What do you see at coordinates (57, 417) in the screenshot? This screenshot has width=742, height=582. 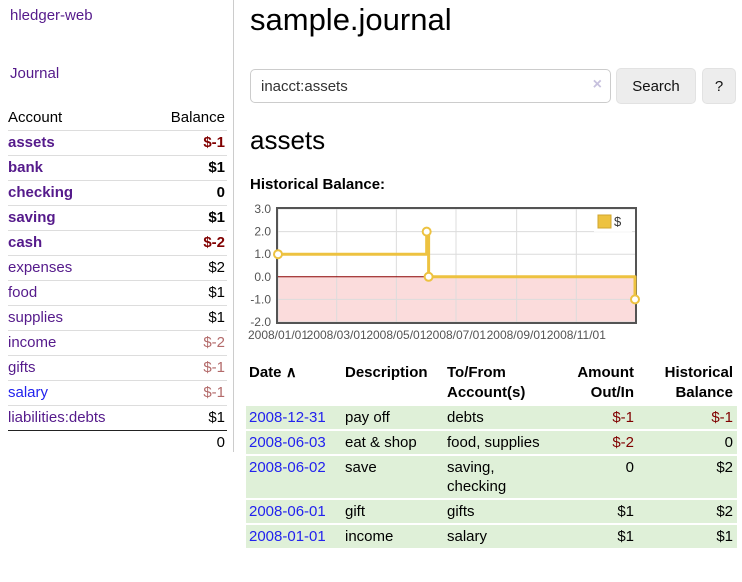 I see `account-link-liabilities-debts: liabilities:debts` at bounding box center [57, 417].